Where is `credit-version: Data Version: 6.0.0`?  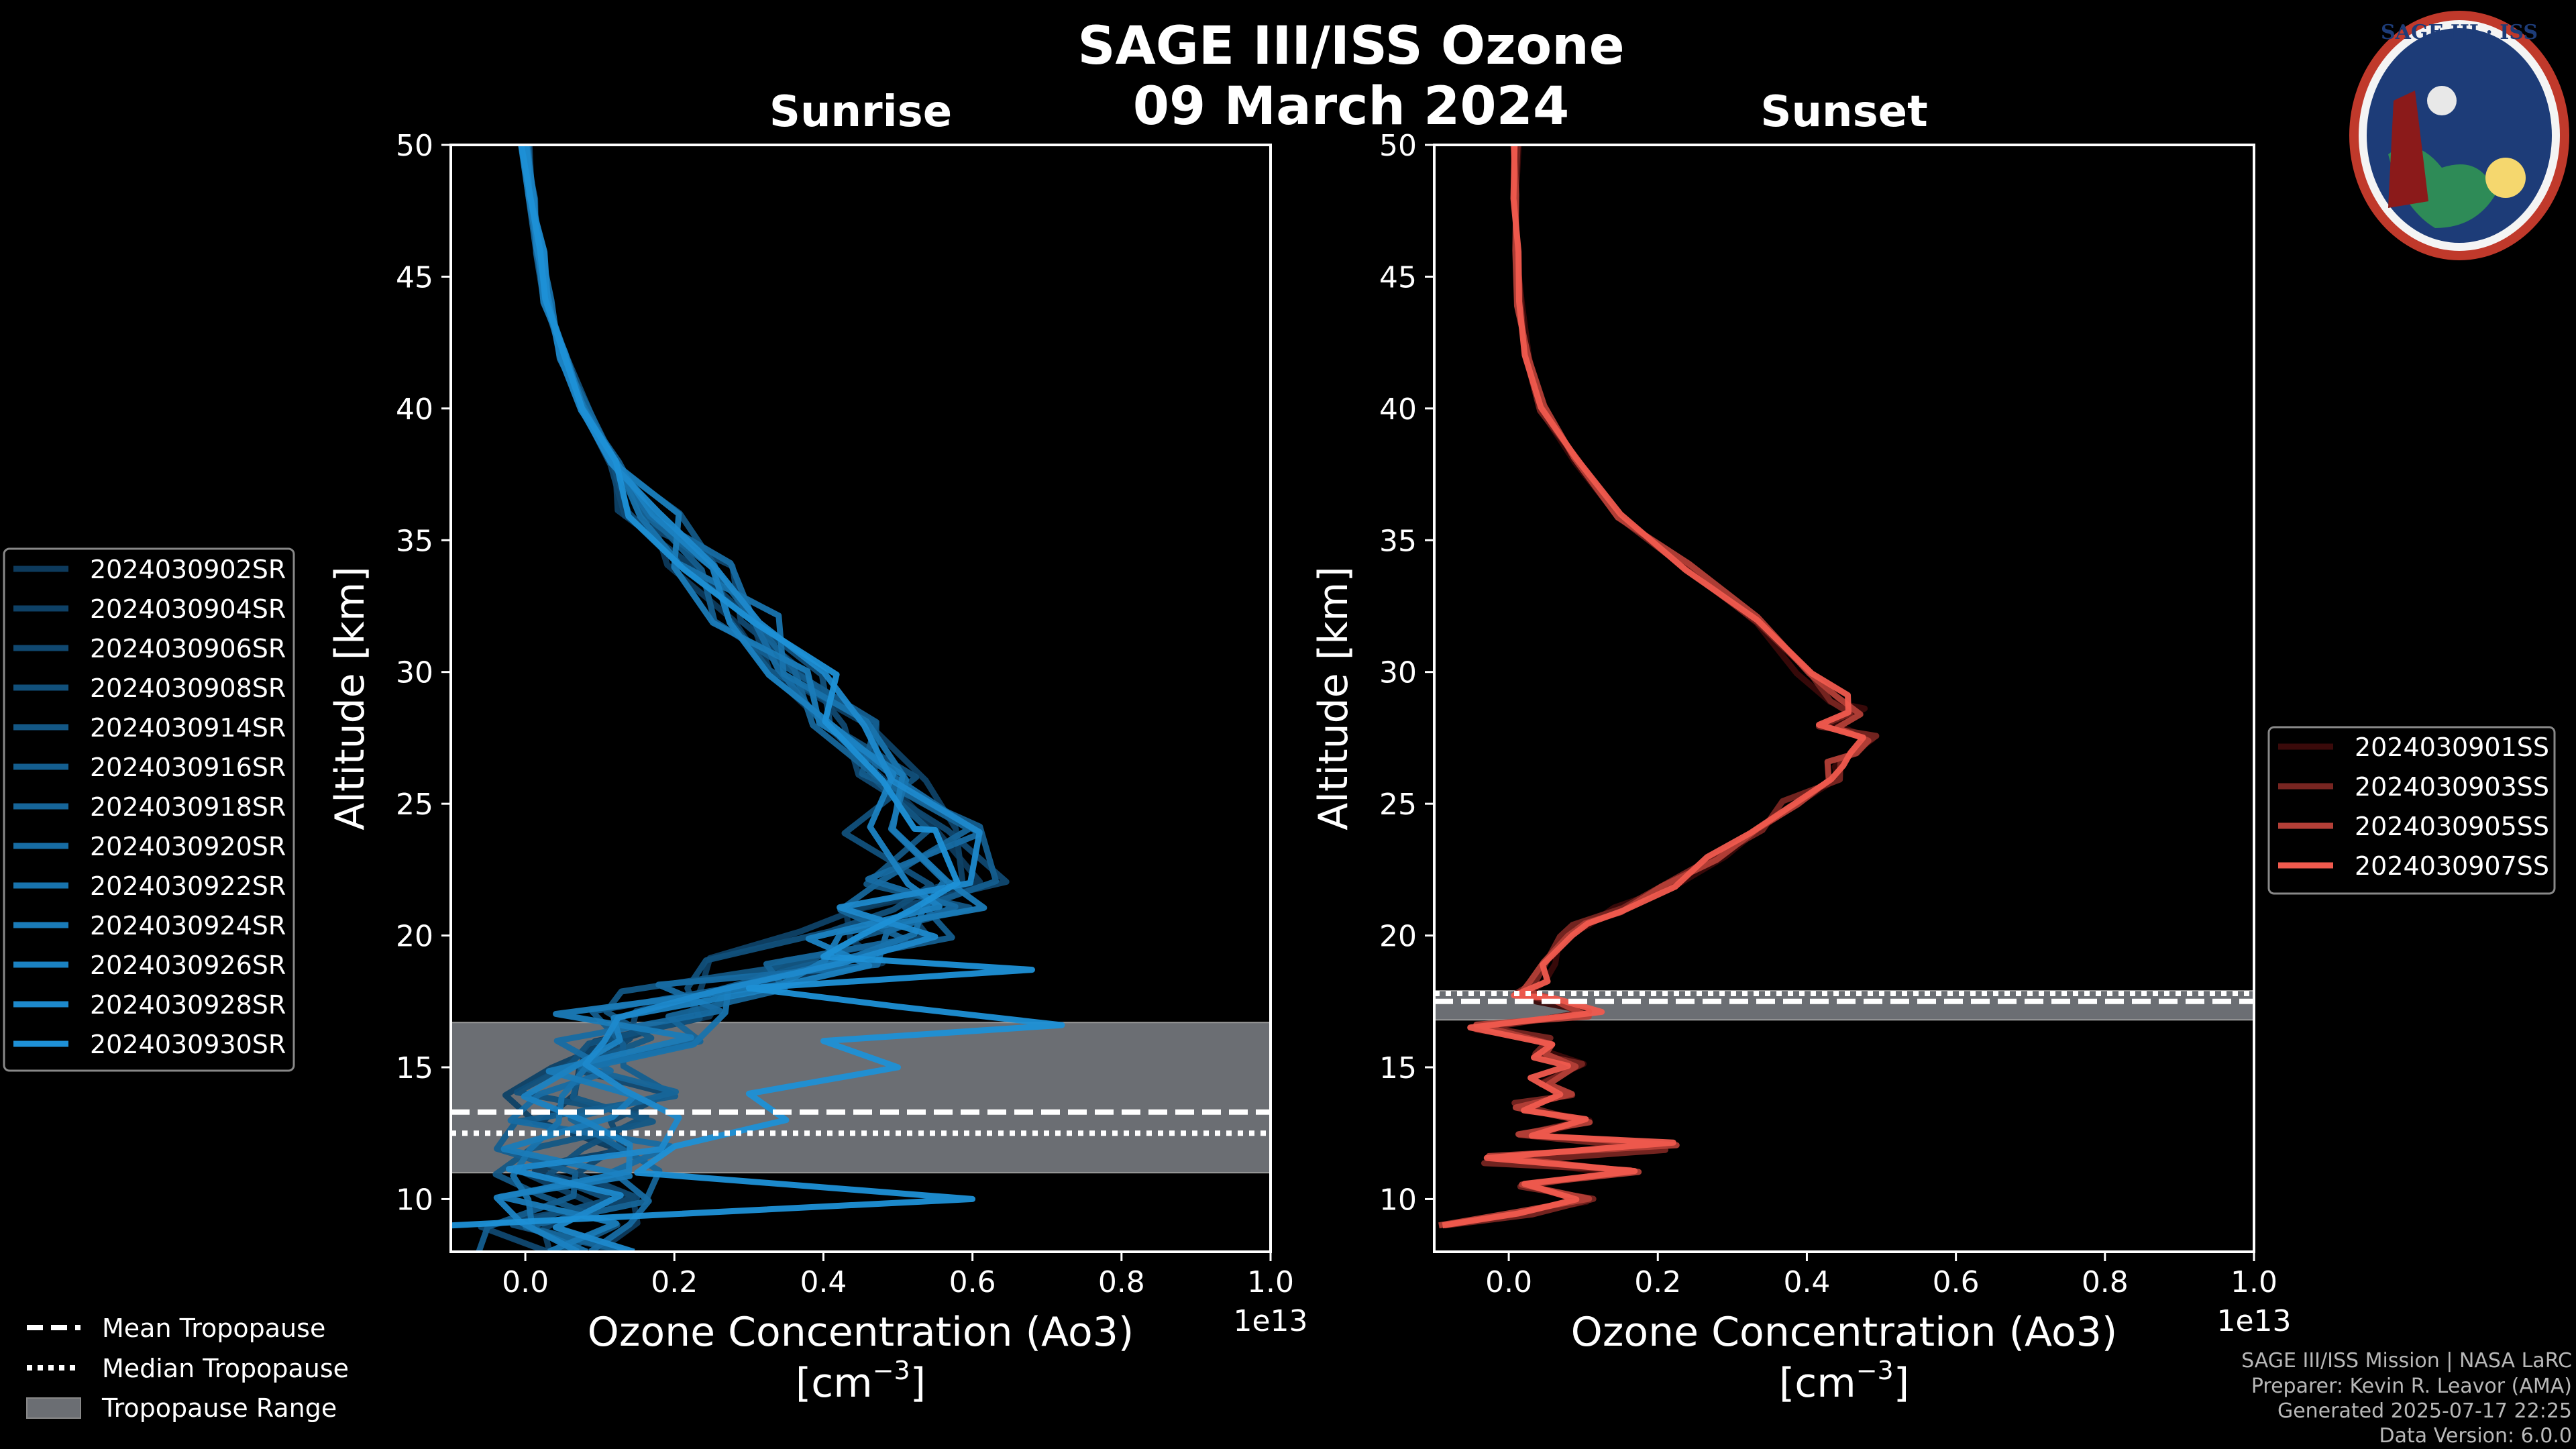
credit-version: Data Version: 6.0.0 is located at coordinates (2475, 1436).